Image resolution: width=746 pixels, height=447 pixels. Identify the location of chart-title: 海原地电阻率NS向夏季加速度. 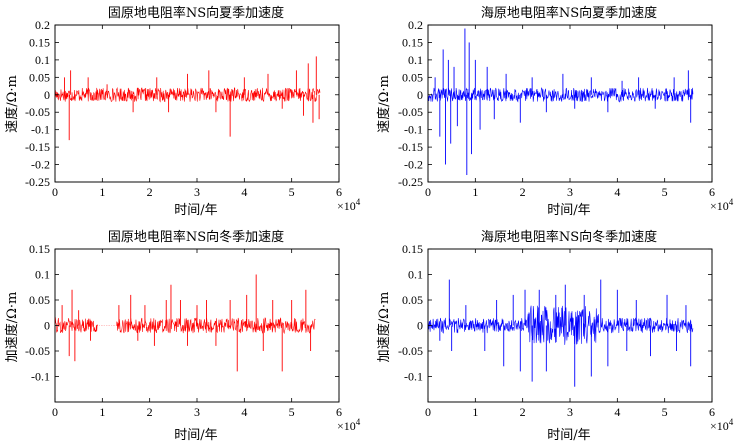
(569, 13).